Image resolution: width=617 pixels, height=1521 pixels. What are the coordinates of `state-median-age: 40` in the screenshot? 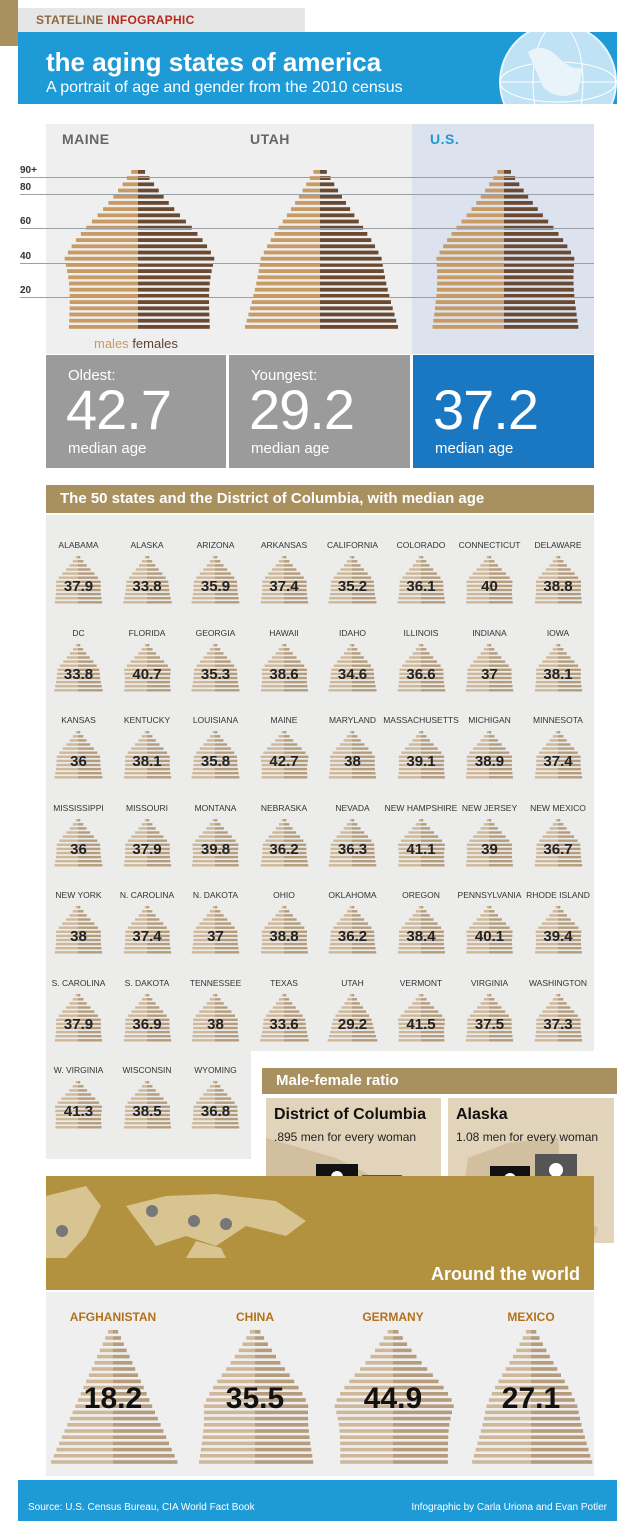 It's located at (489, 586).